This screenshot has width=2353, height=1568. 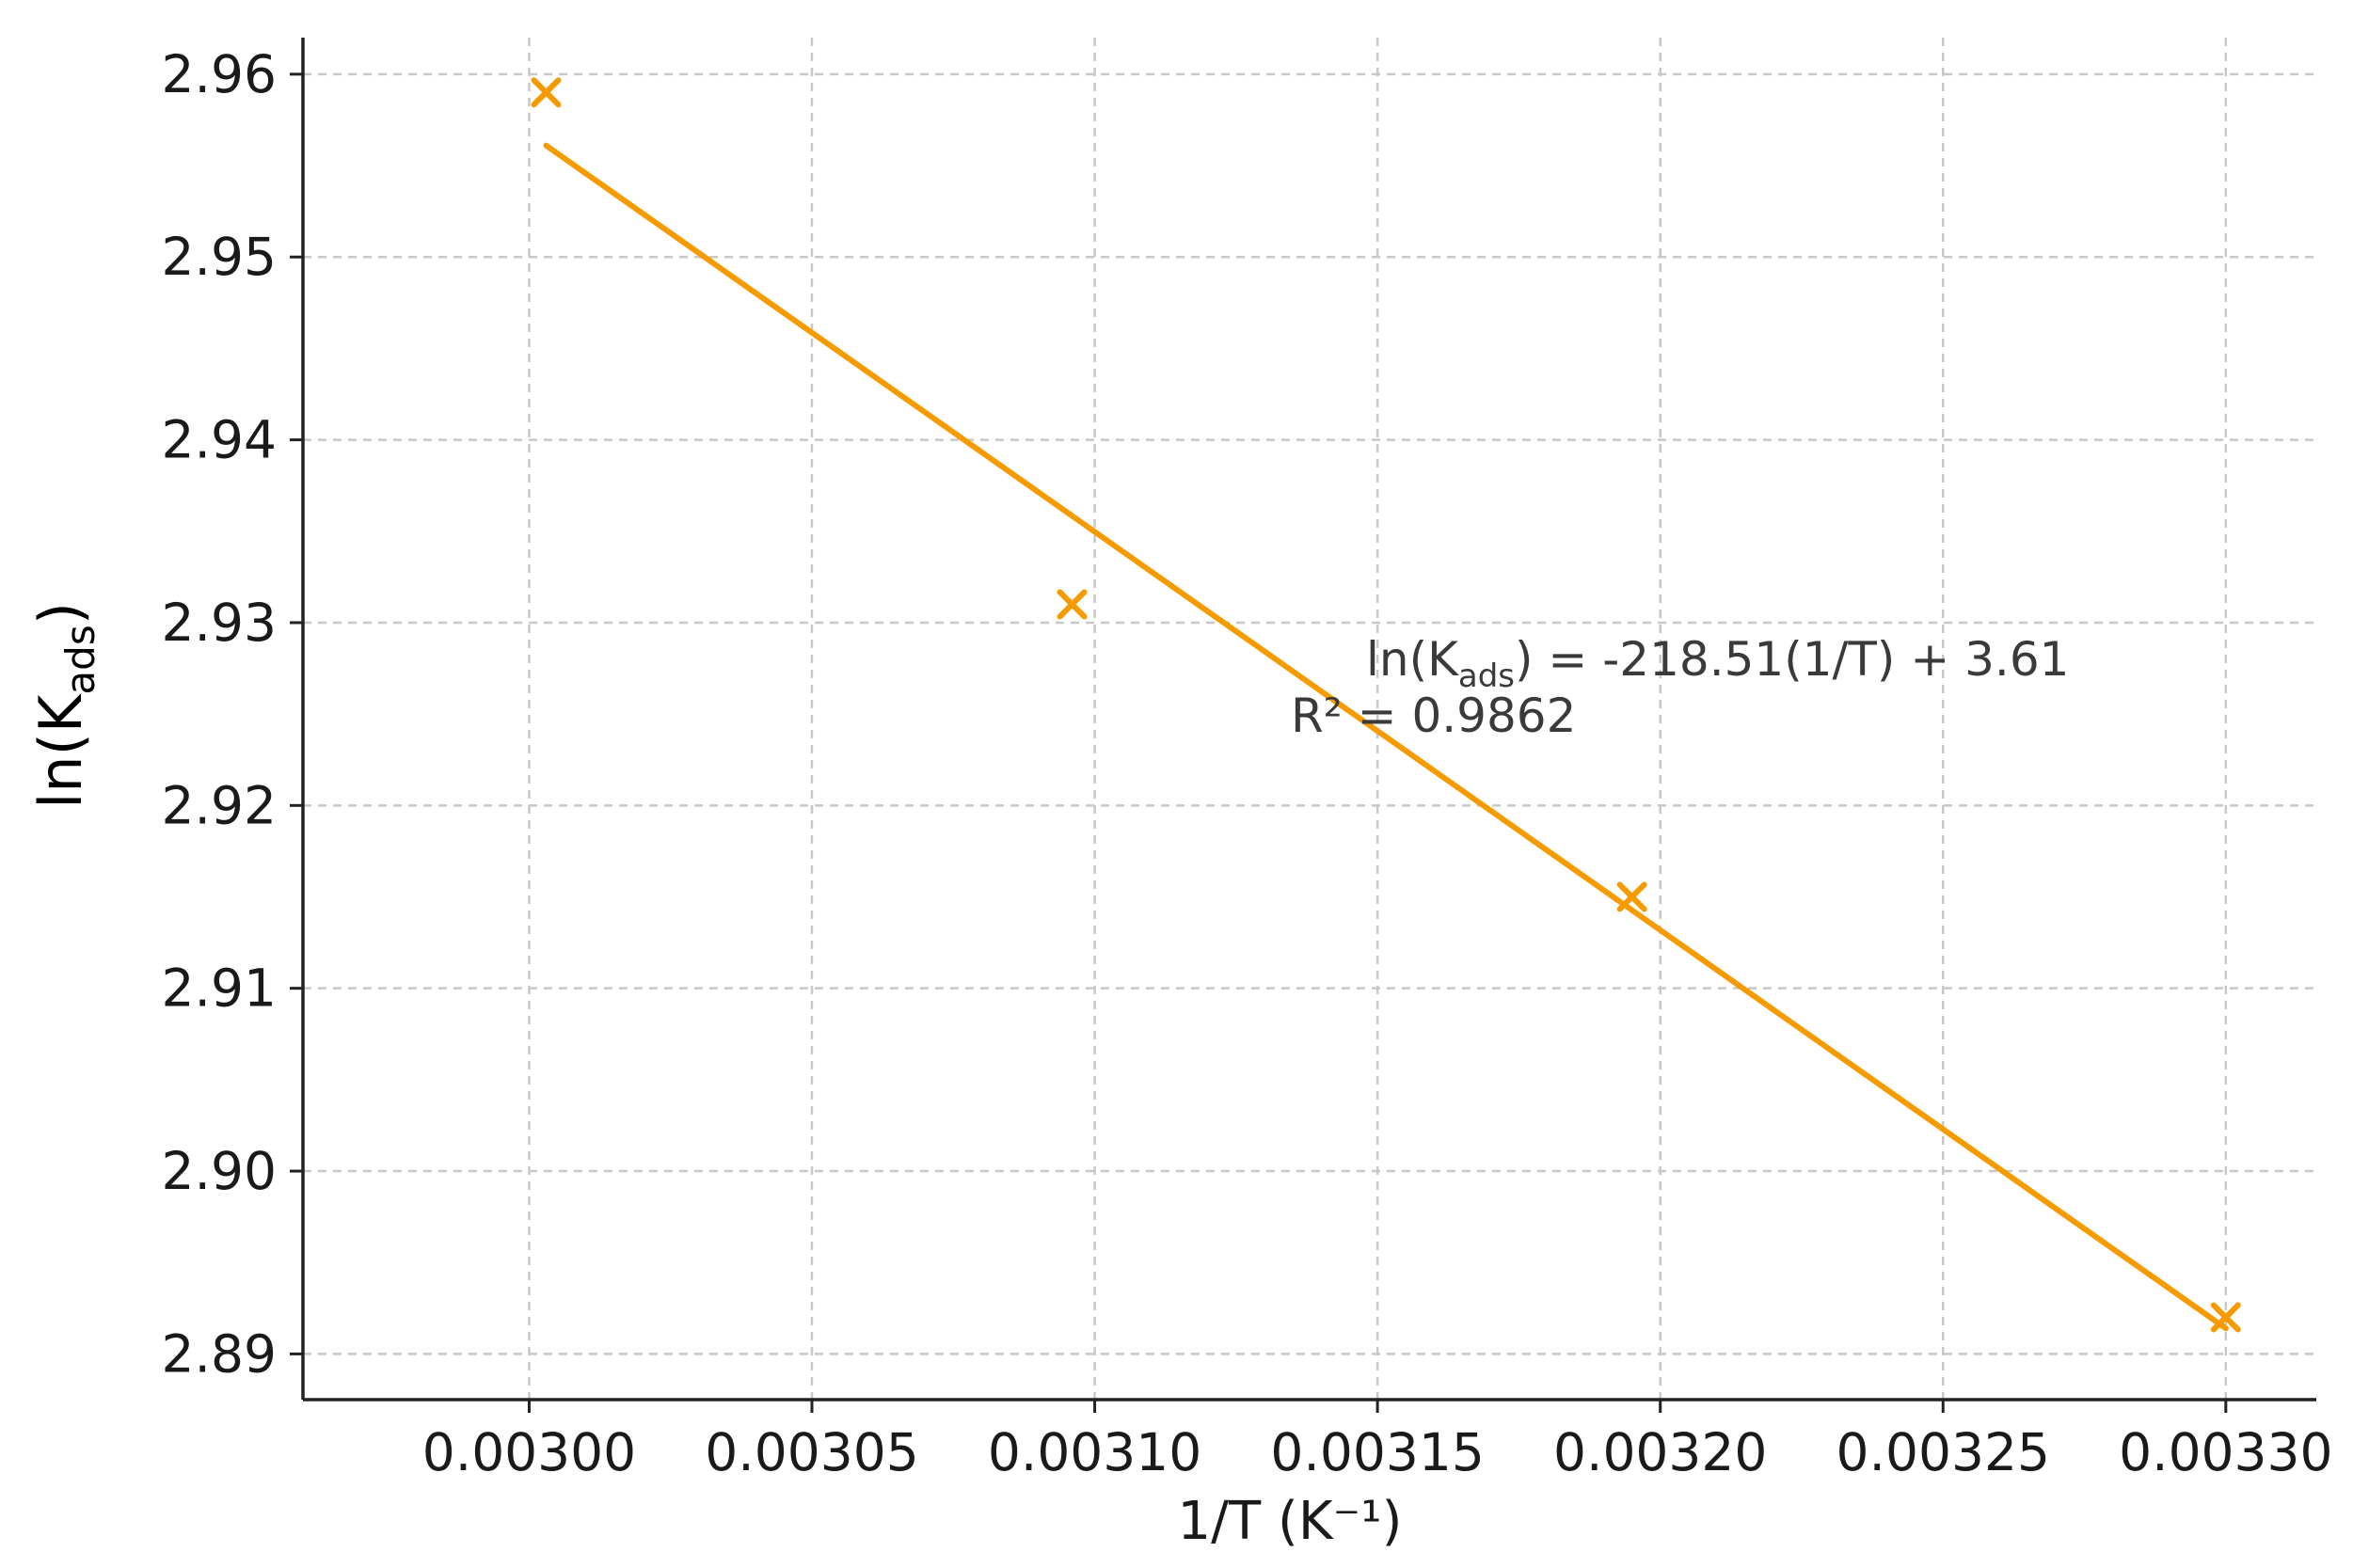 What do you see at coordinates (1943, 1452) in the screenshot?
I see `x-tick-label: 0.00325` at bounding box center [1943, 1452].